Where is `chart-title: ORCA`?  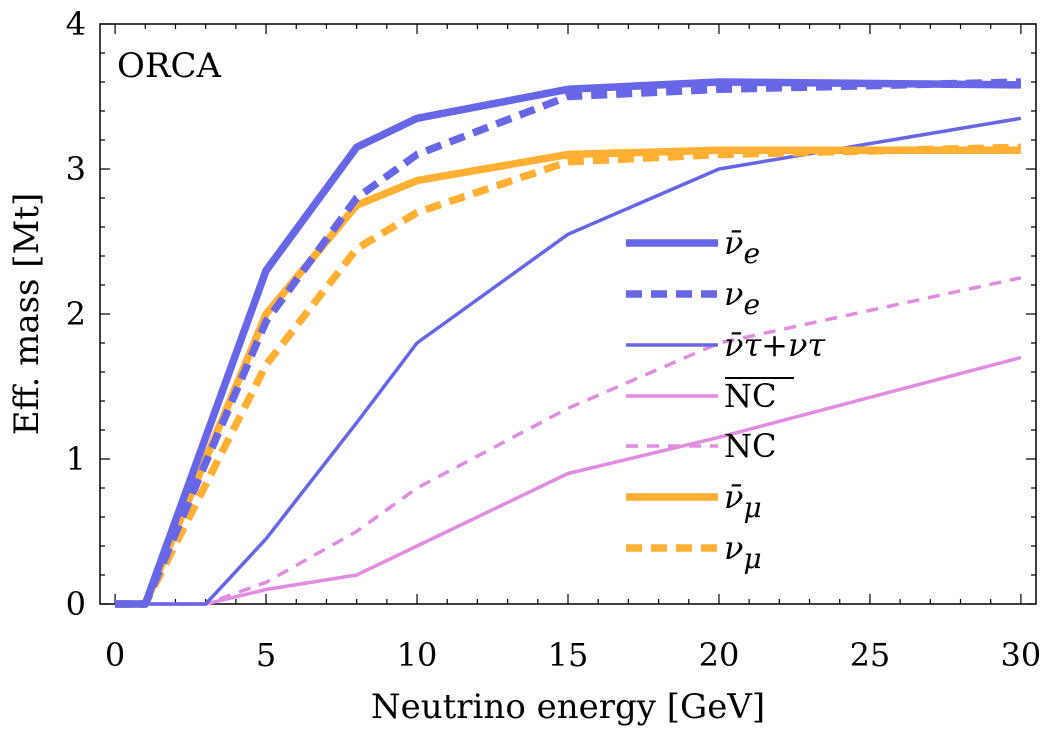 chart-title: ORCA is located at coordinates (169, 66).